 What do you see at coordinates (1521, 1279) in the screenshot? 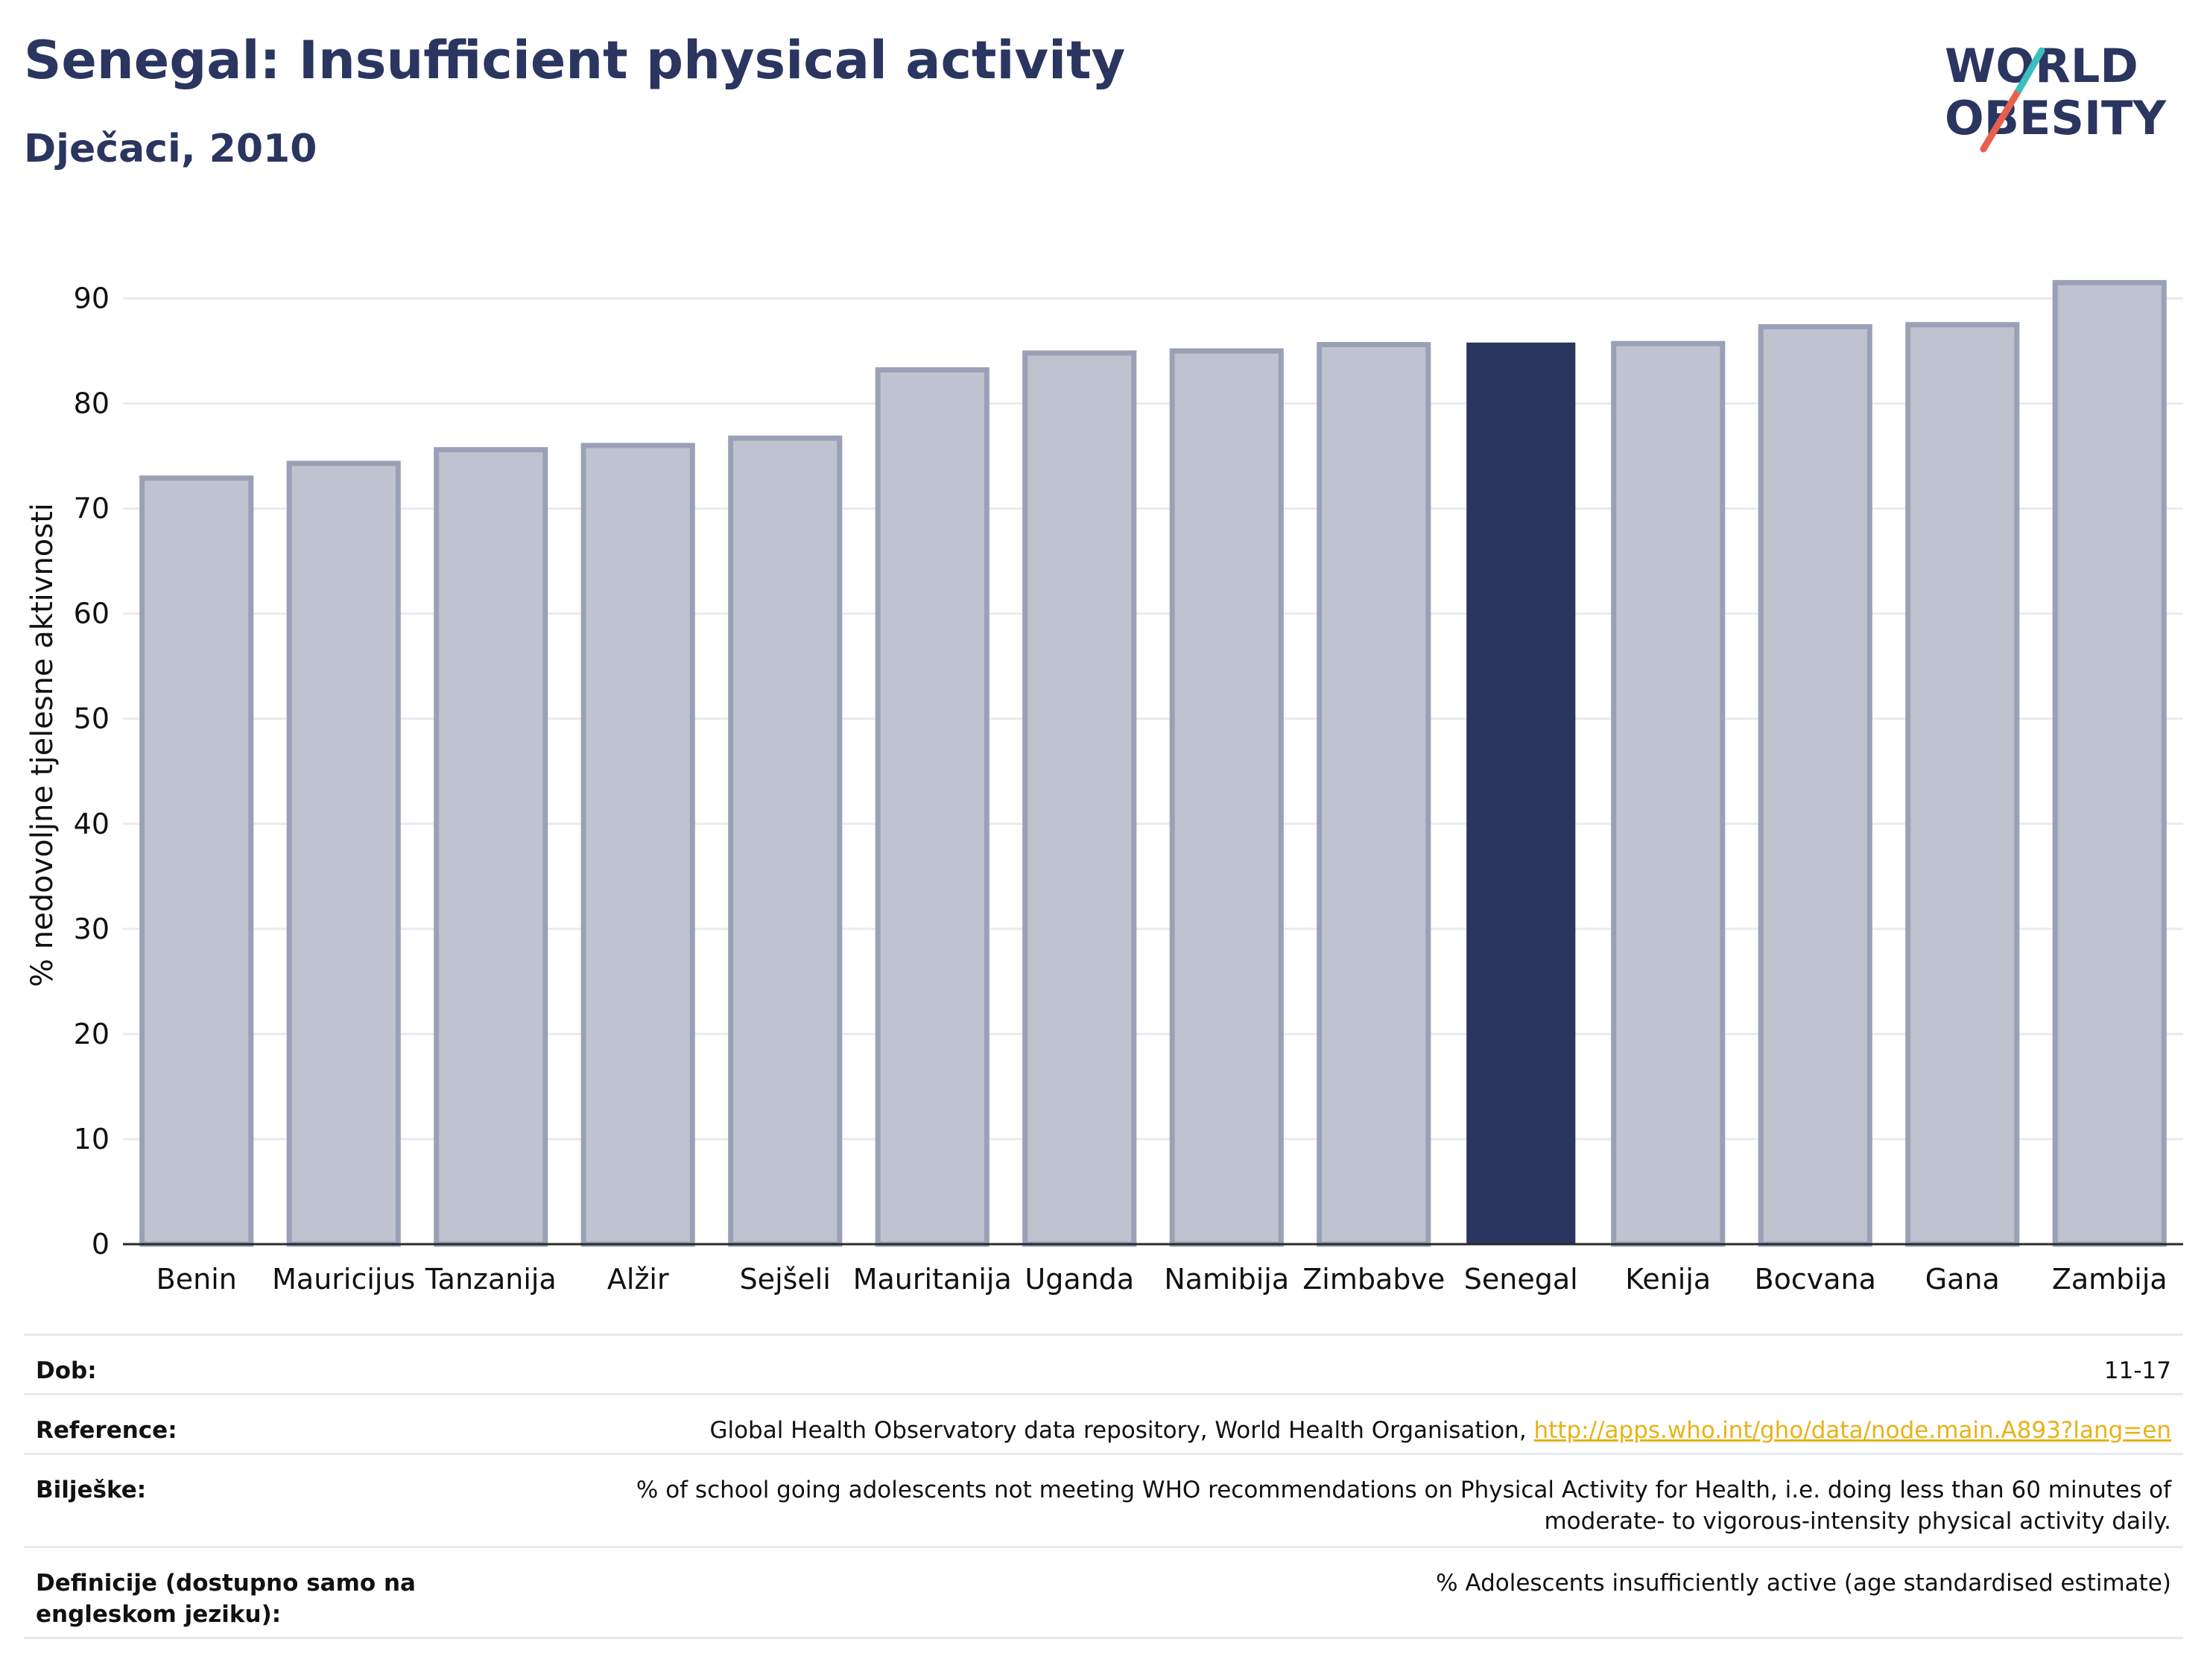
I see `x-tick-label: Senegal` at bounding box center [1521, 1279].